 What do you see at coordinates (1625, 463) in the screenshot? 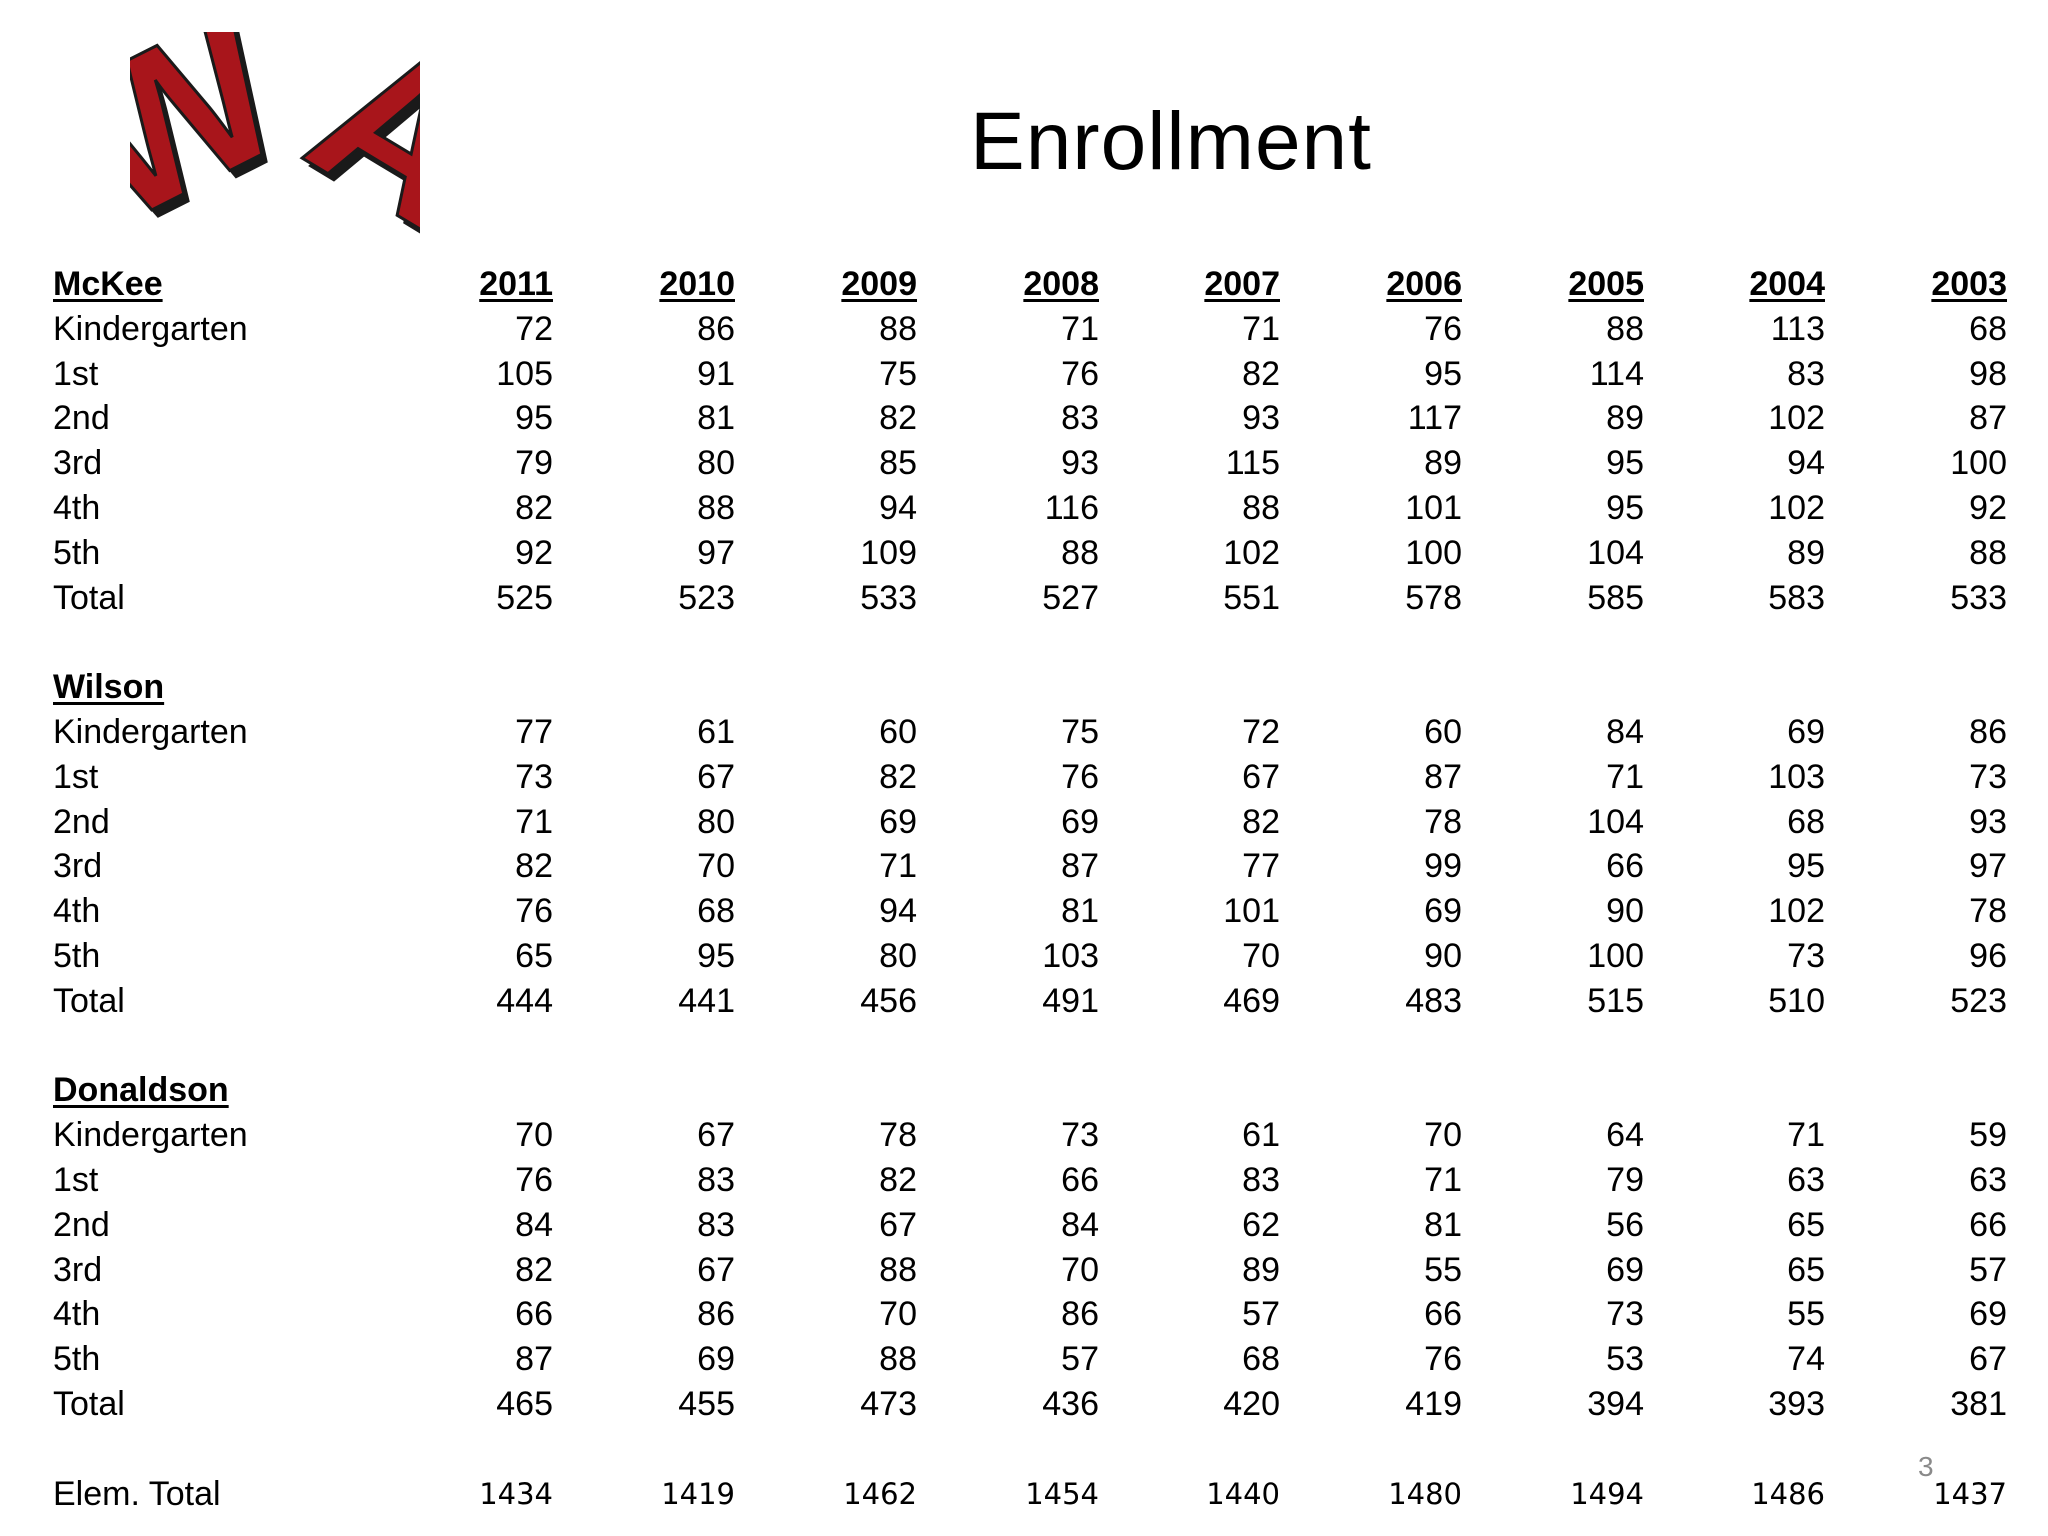
I see `enrollment-value: 95` at bounding box center [1625, 463].